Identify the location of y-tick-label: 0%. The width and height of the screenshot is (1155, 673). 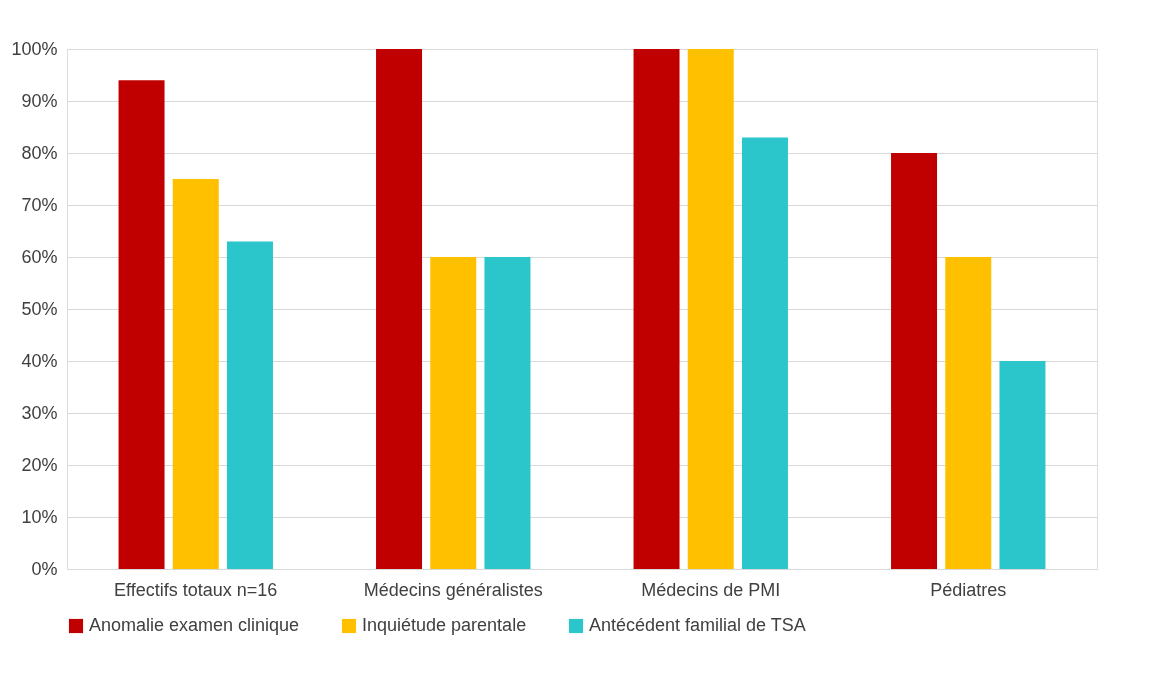
(44, 568).